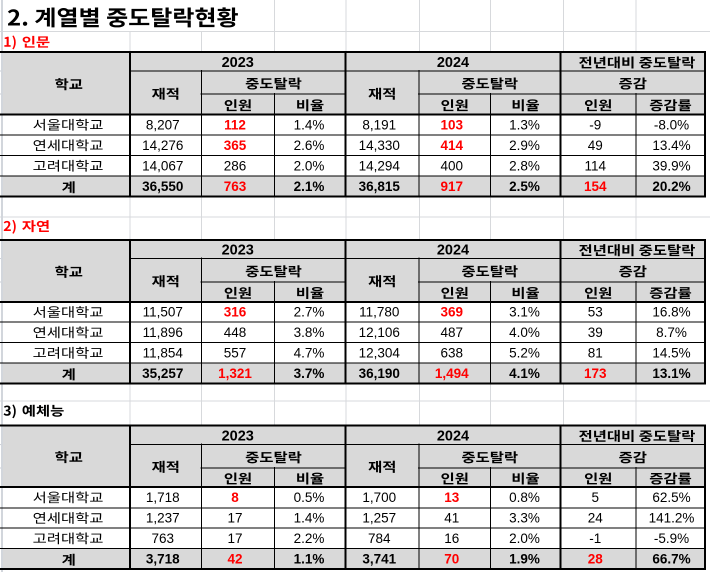 This screenshot has width=710, height=572. I want to click on svg-text: 28, so click(596, 558).